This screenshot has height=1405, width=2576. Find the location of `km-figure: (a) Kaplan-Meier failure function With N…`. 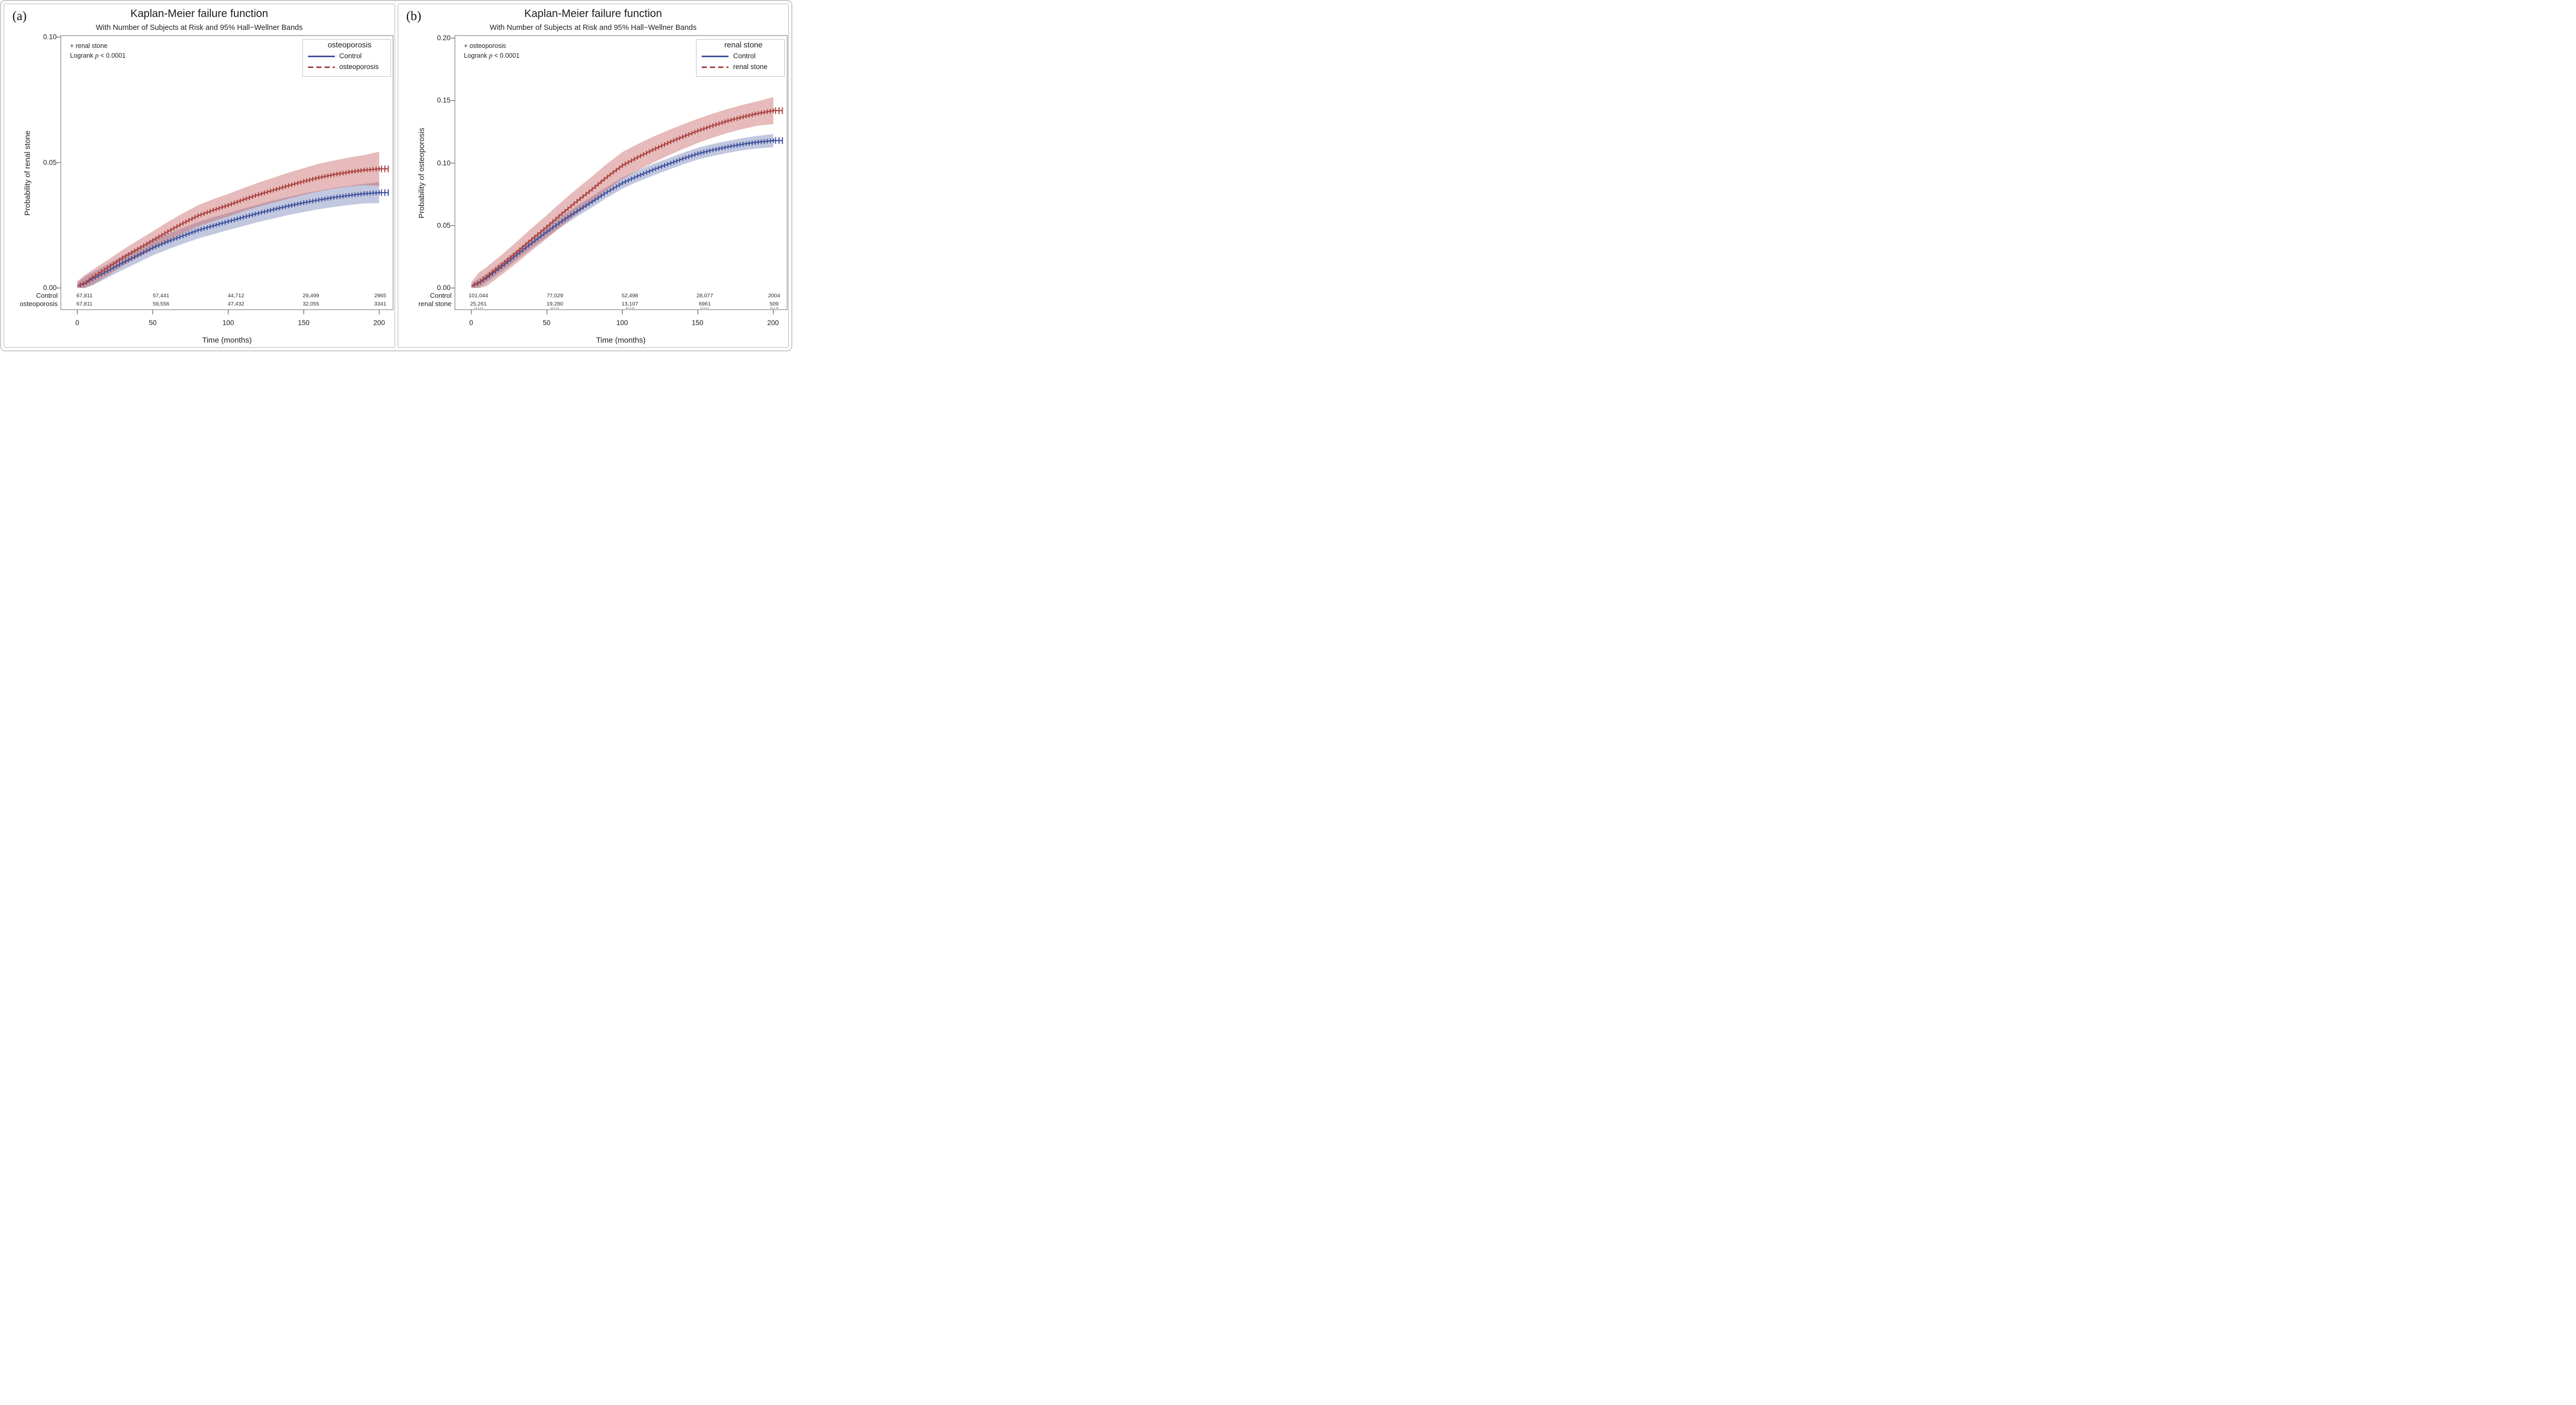

km-figure: (a) Kaplan-Meier failure function With N… is located at coordinates (396, 176).